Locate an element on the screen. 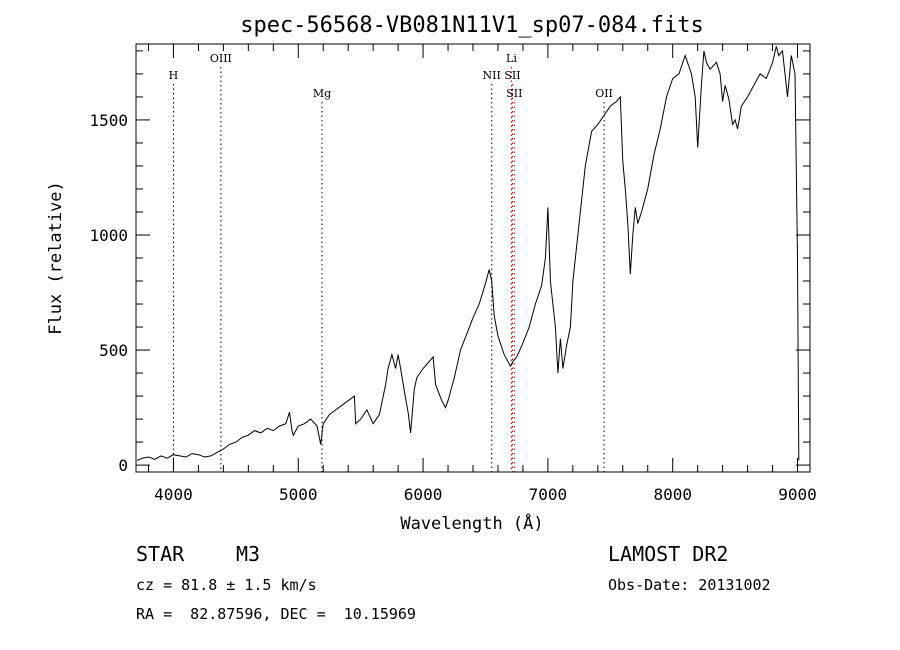 The height and width of the screenshot is (650, 900). y-tick-label: 500 is located at coordinates (113, 350).